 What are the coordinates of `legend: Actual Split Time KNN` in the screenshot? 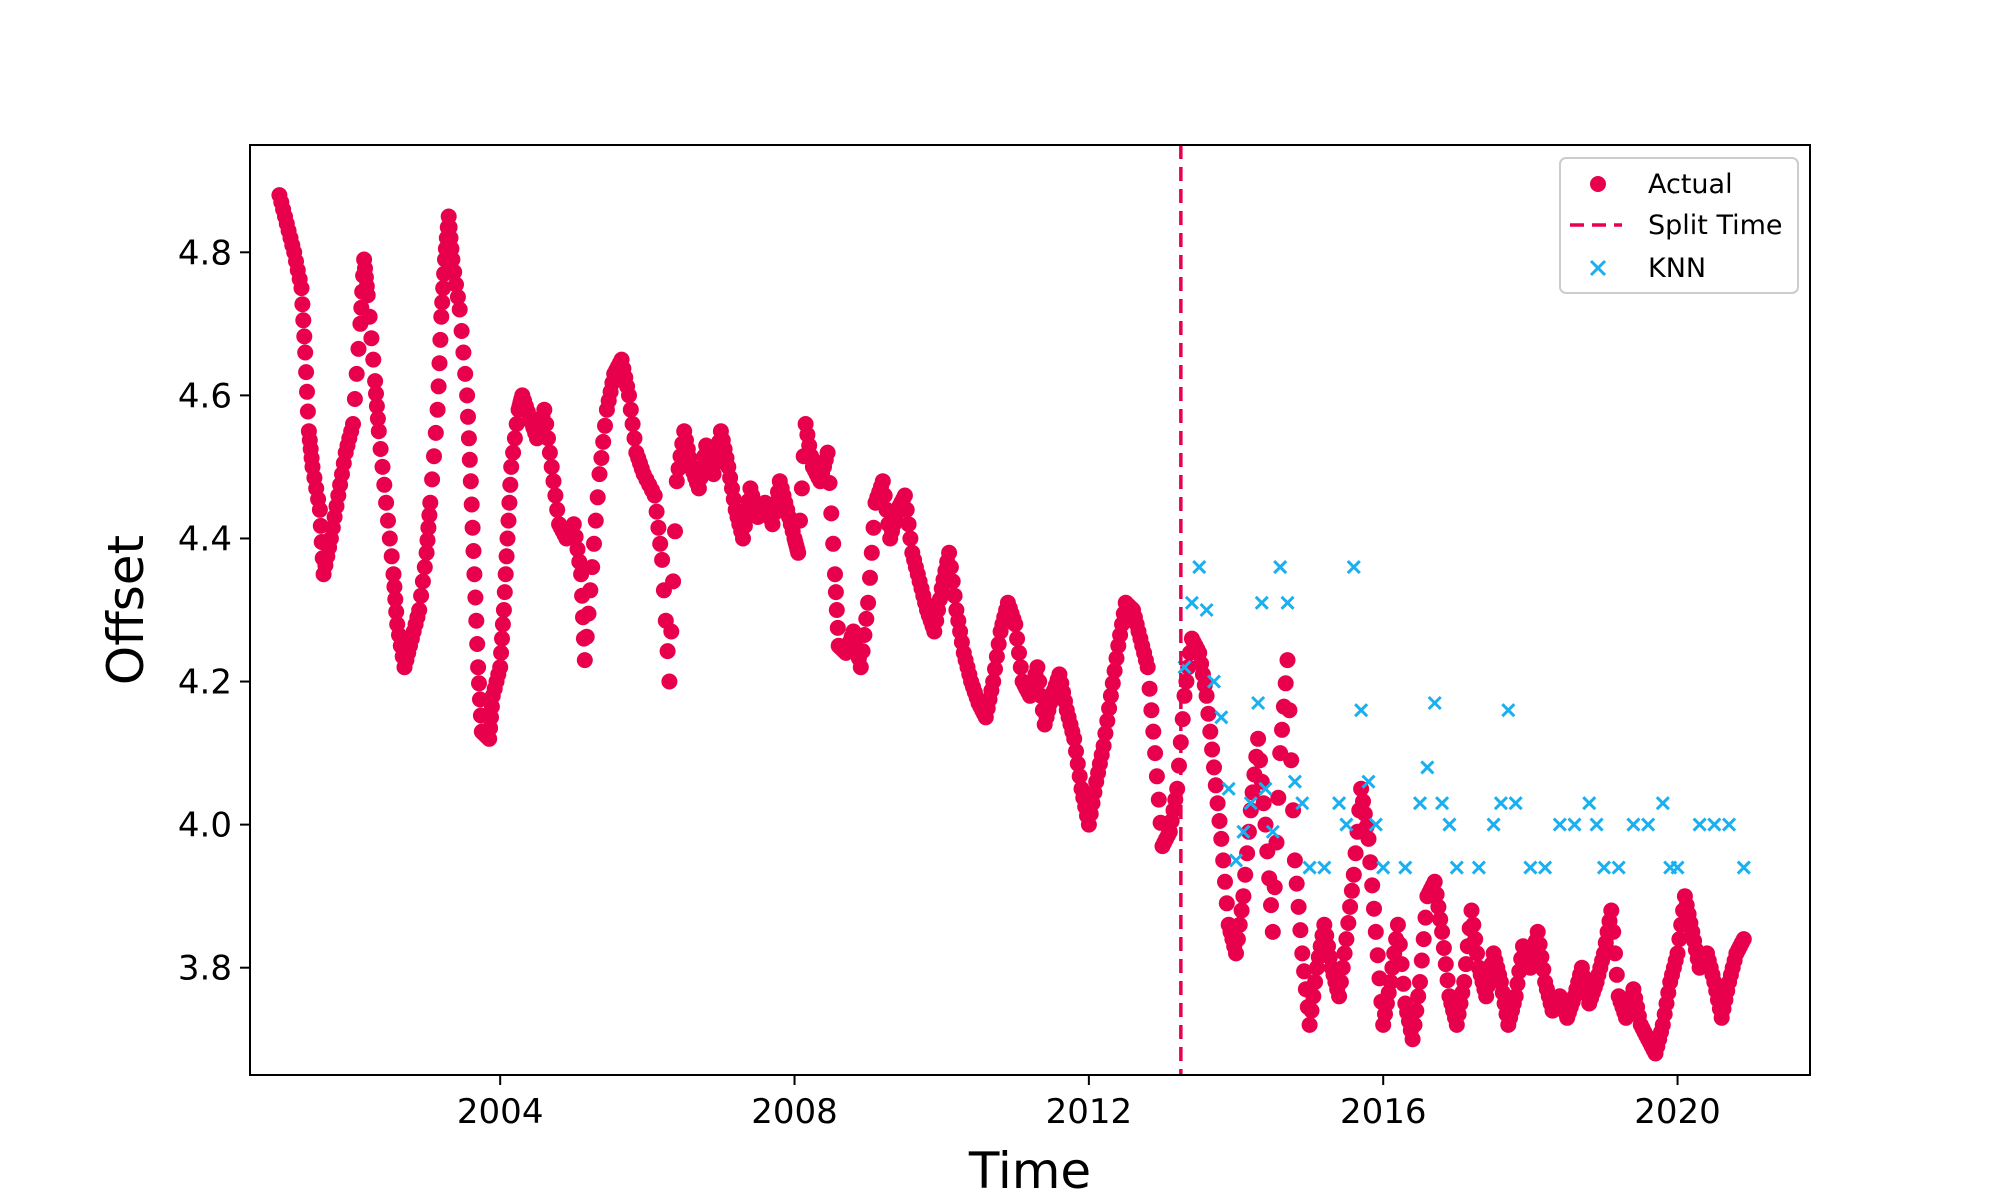 It's located at (1679, 225).